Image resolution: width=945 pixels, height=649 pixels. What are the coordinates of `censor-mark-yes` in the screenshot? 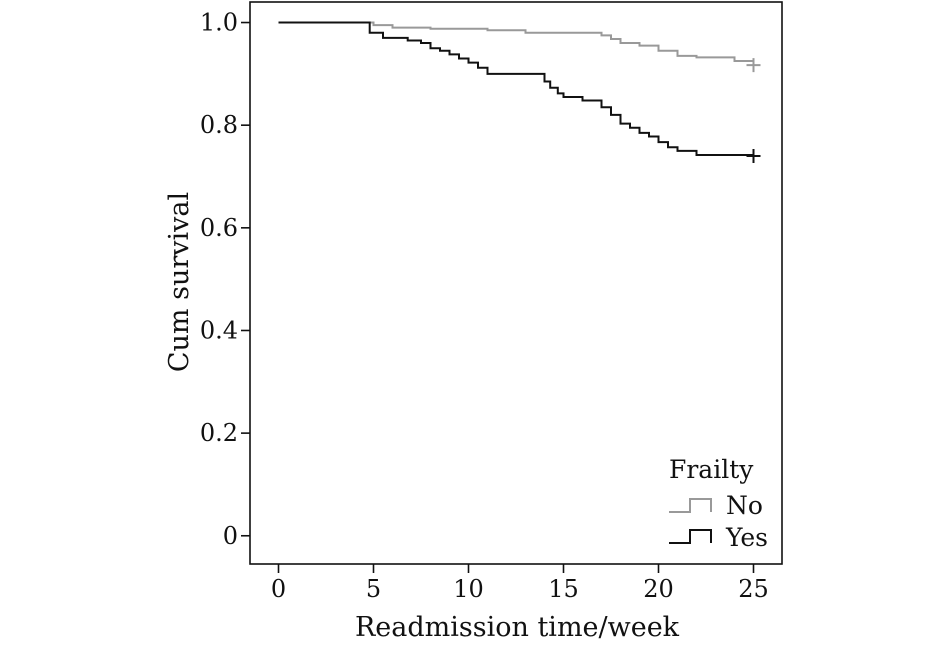 It's located at (753, 155).